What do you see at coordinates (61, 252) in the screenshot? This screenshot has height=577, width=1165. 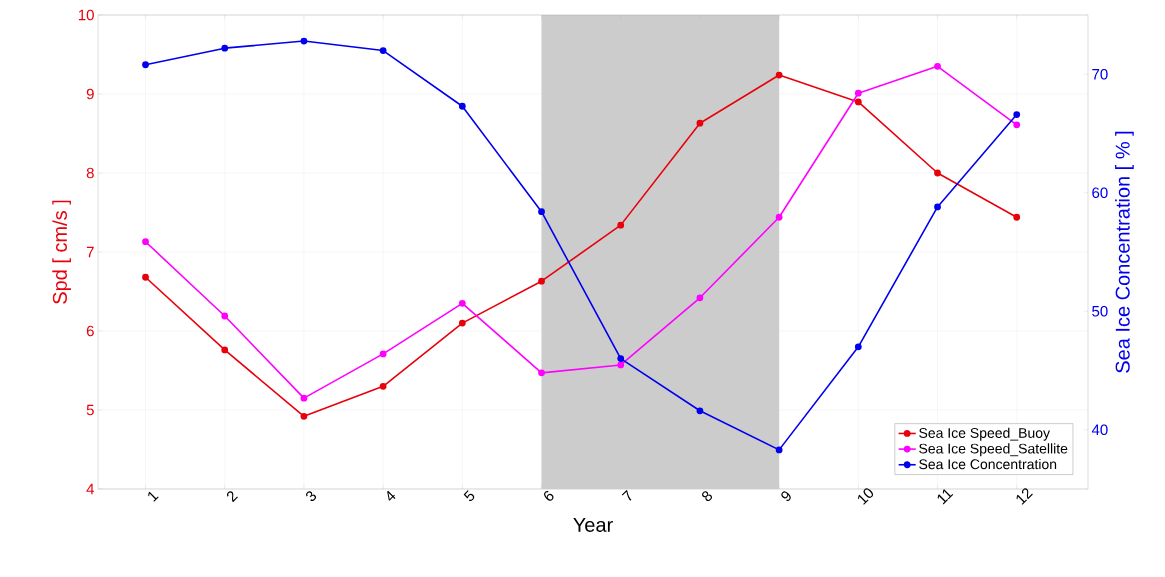 I see `y-axis-title: Spd [ cm/s ]` at bounding box center [61, 252].